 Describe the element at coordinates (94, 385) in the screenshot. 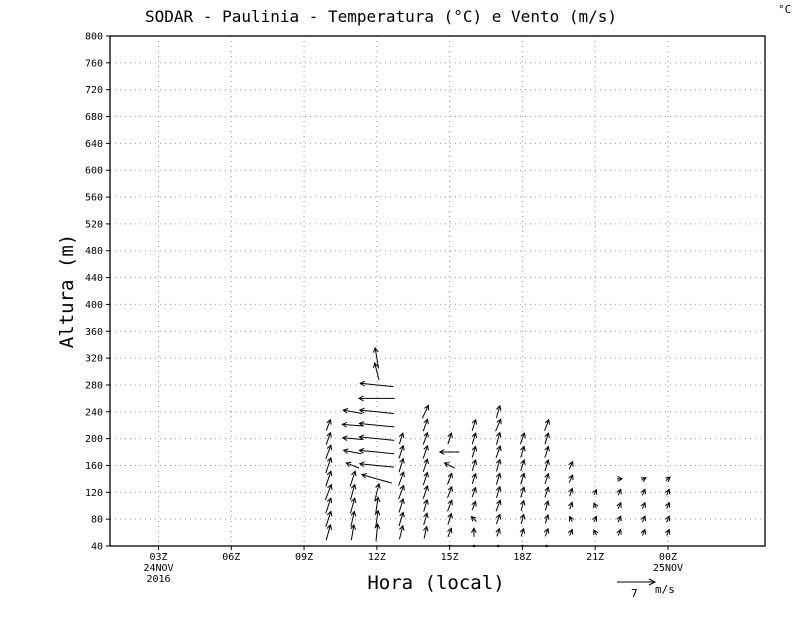

I see `y-tick-label: 280` at that location.